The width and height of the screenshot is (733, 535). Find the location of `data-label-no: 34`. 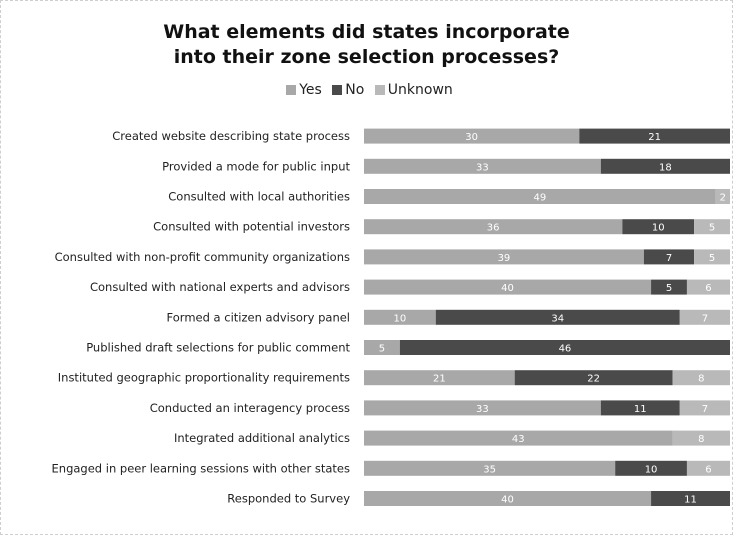

data-label-no: 34 is located at coordinates (557, 318).